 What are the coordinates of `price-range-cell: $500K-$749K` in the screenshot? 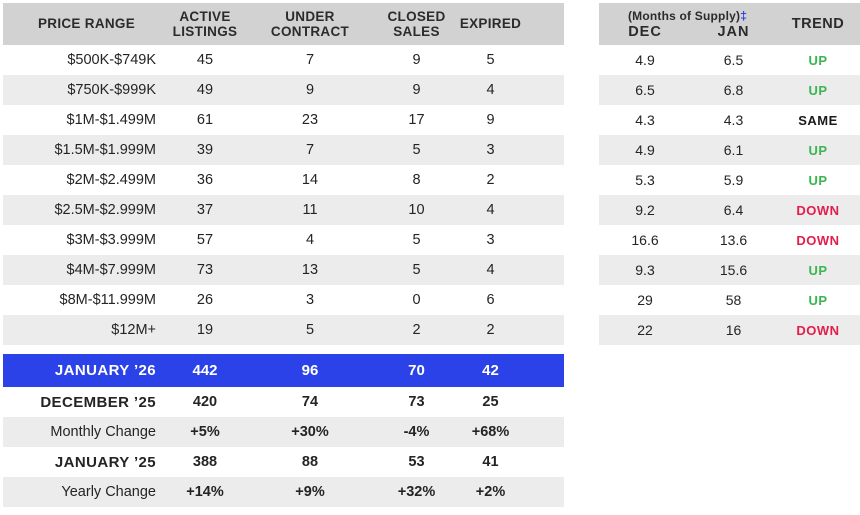 It's located at (111, 60).